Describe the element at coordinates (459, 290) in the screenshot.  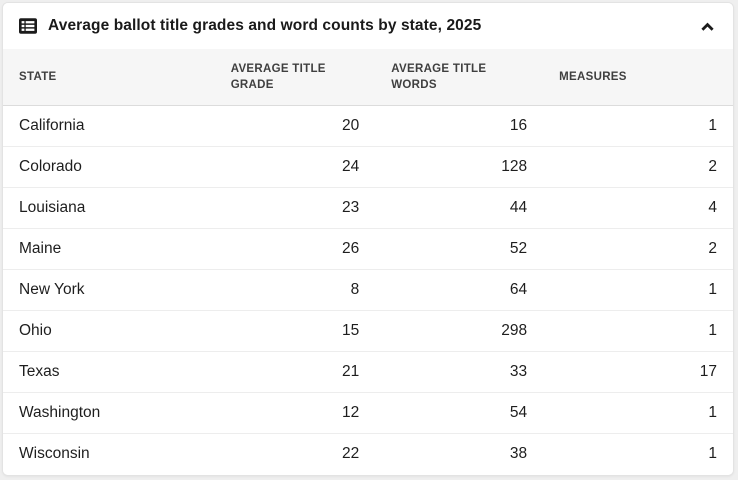
I see `average-title-words-cell: 64` at that location.